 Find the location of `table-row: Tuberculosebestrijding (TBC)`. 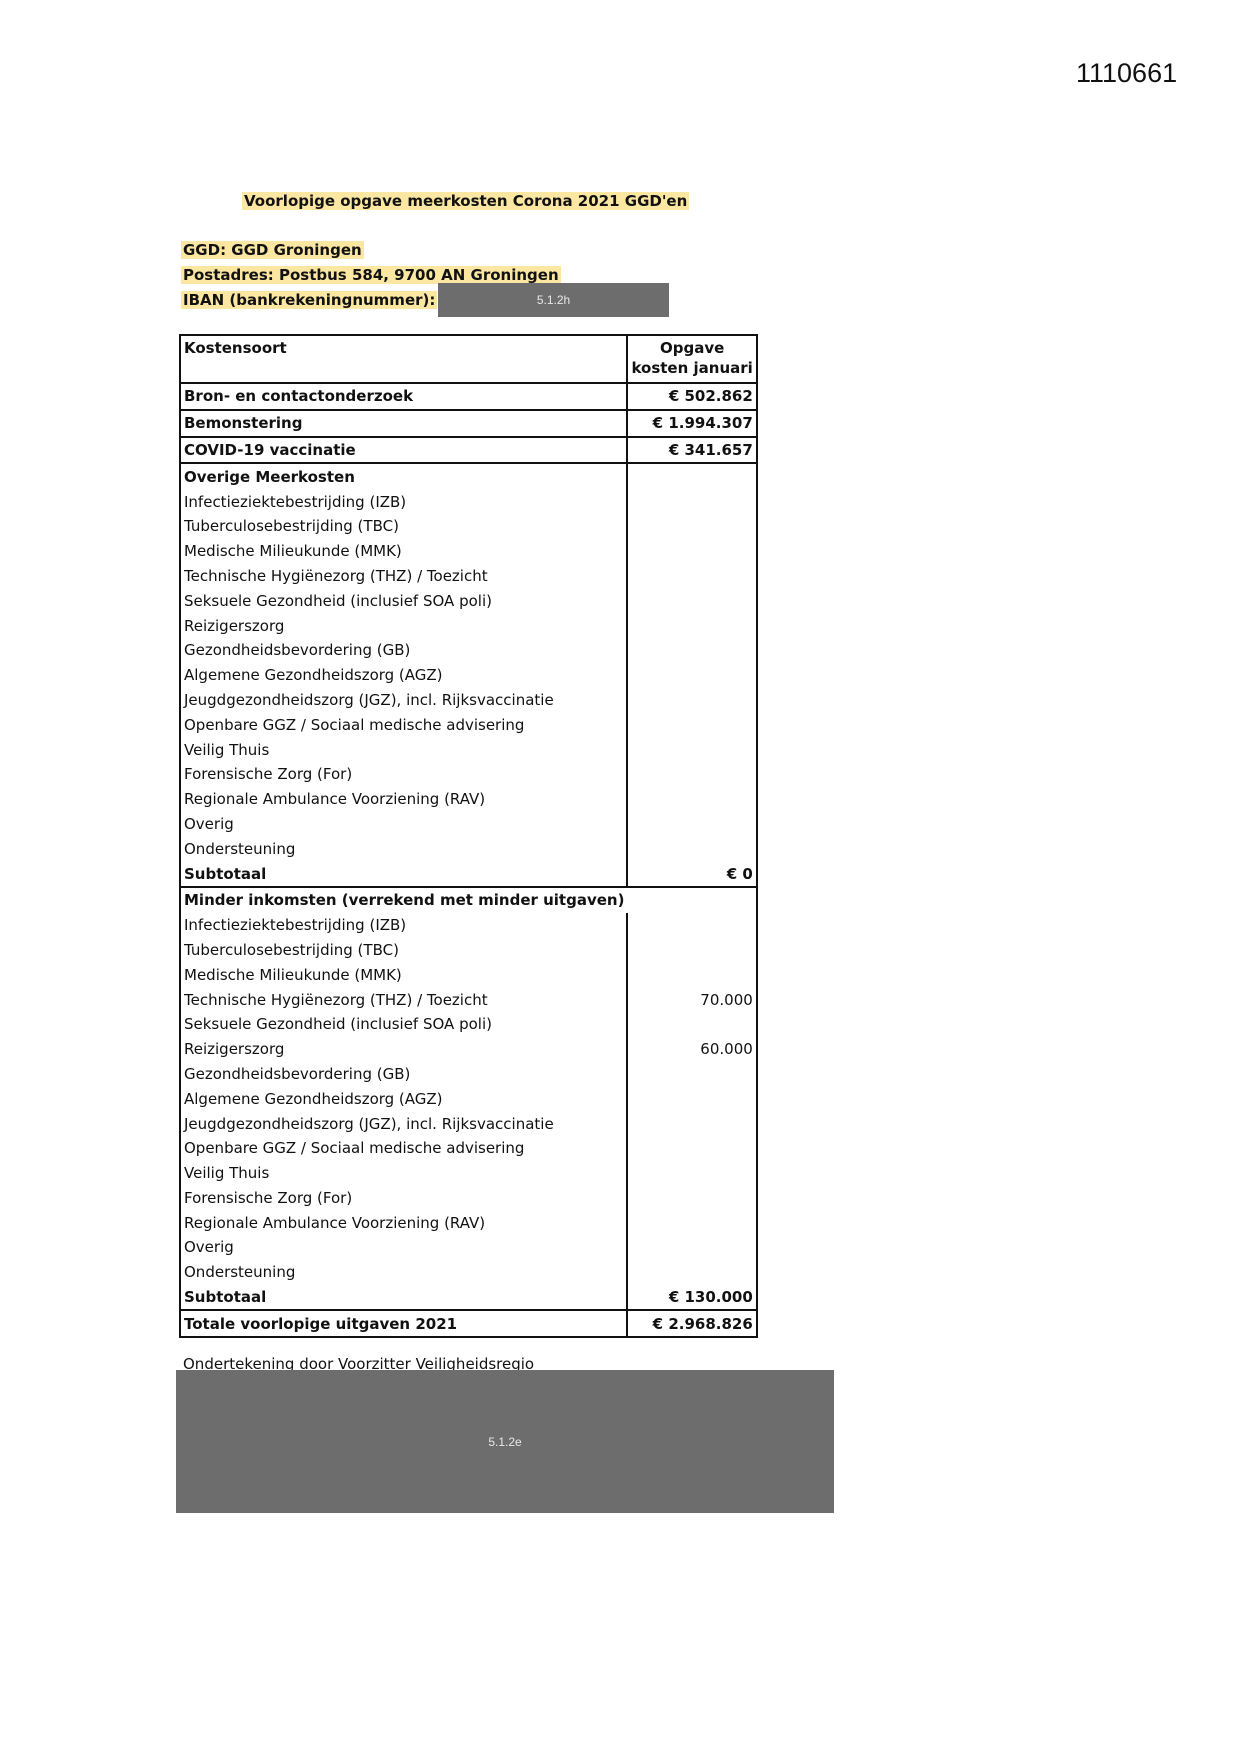

table-row: Tuberculosebestrijding (TBC) is located at coordinates (468, 526).